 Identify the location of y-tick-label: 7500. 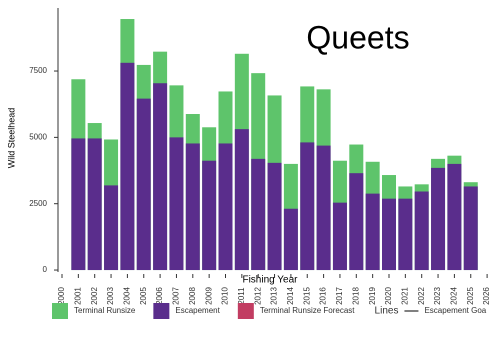
(38, 70).